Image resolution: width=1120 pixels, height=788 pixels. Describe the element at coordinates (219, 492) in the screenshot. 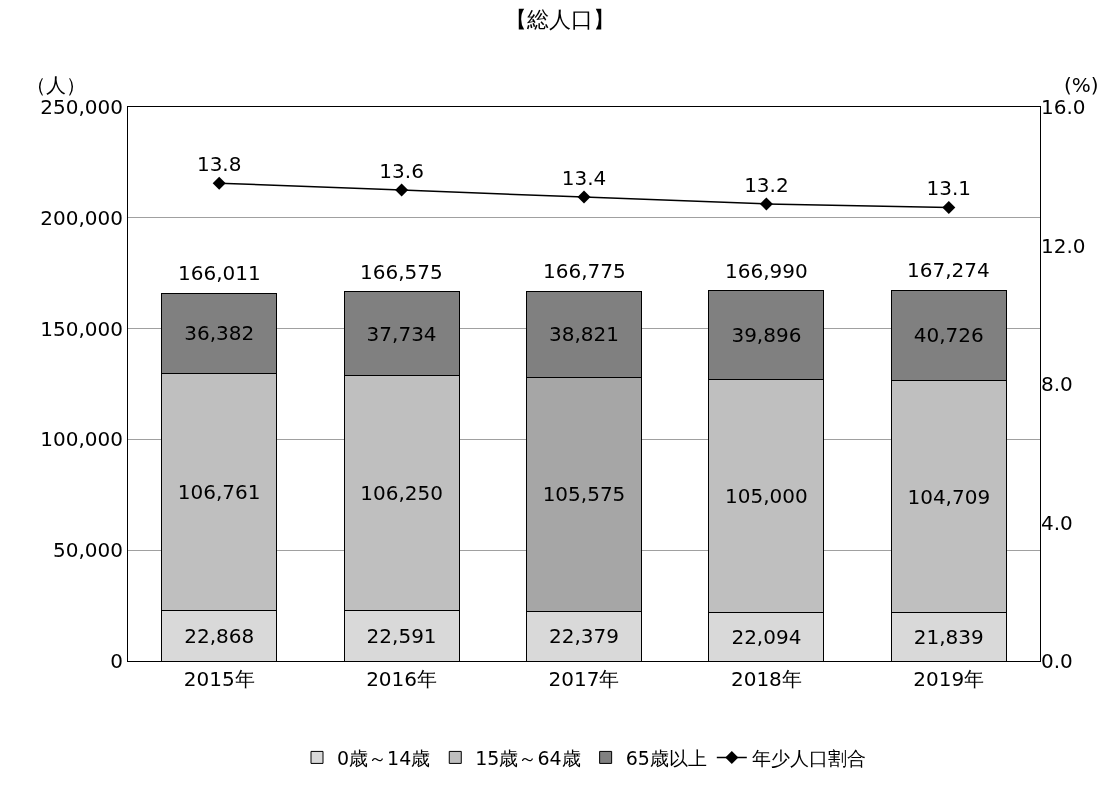

I see `data-label: 106,761` at that location.